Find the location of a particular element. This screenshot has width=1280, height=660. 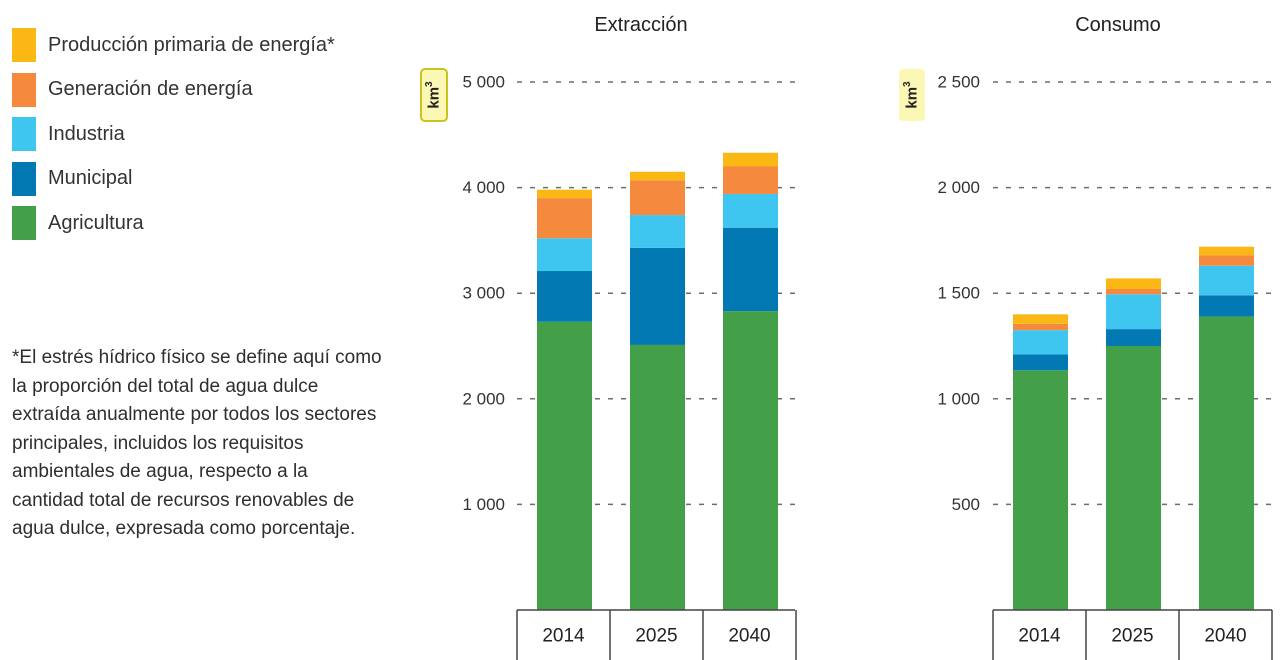

chart-title: Consumo is located at coordinates (1118, 25).